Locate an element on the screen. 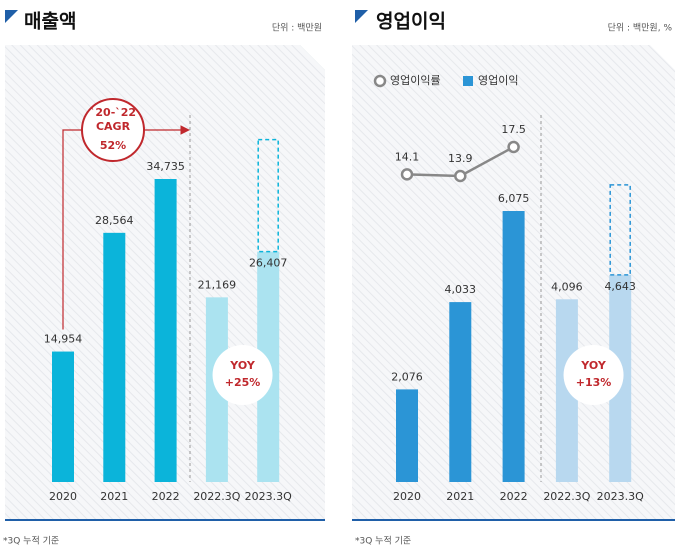 This screenshot has height=552, width=684. chart-title: 영업이익 is located at coordinates (411, 22).